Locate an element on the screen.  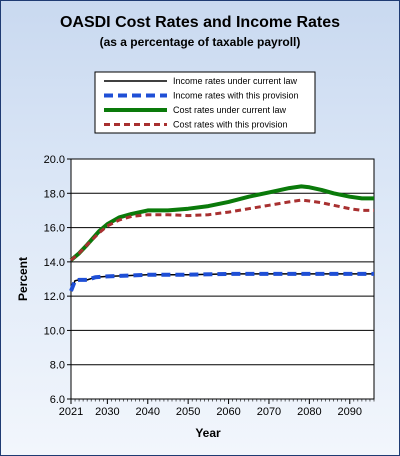
legend-label-3: Cost rates with this provision is located at coordinates (230, 125).